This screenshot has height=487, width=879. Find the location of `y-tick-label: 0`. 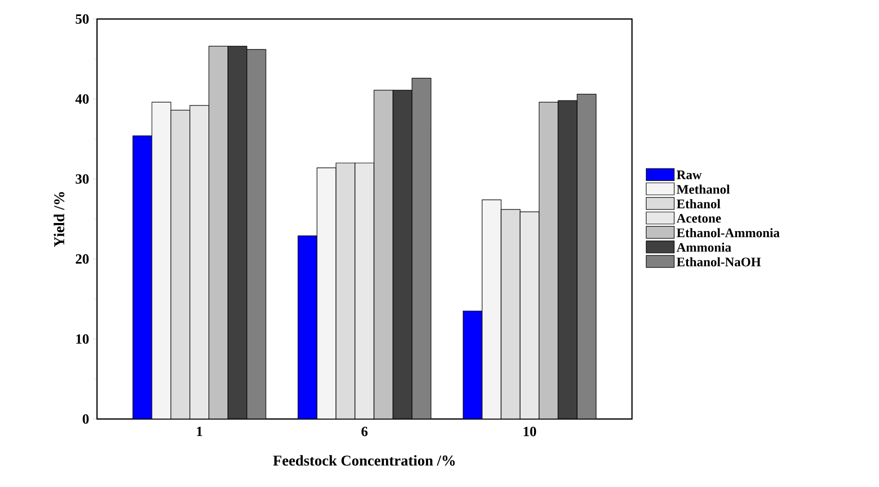

y-tick-label: 0 is located at coordinates (85, 419).